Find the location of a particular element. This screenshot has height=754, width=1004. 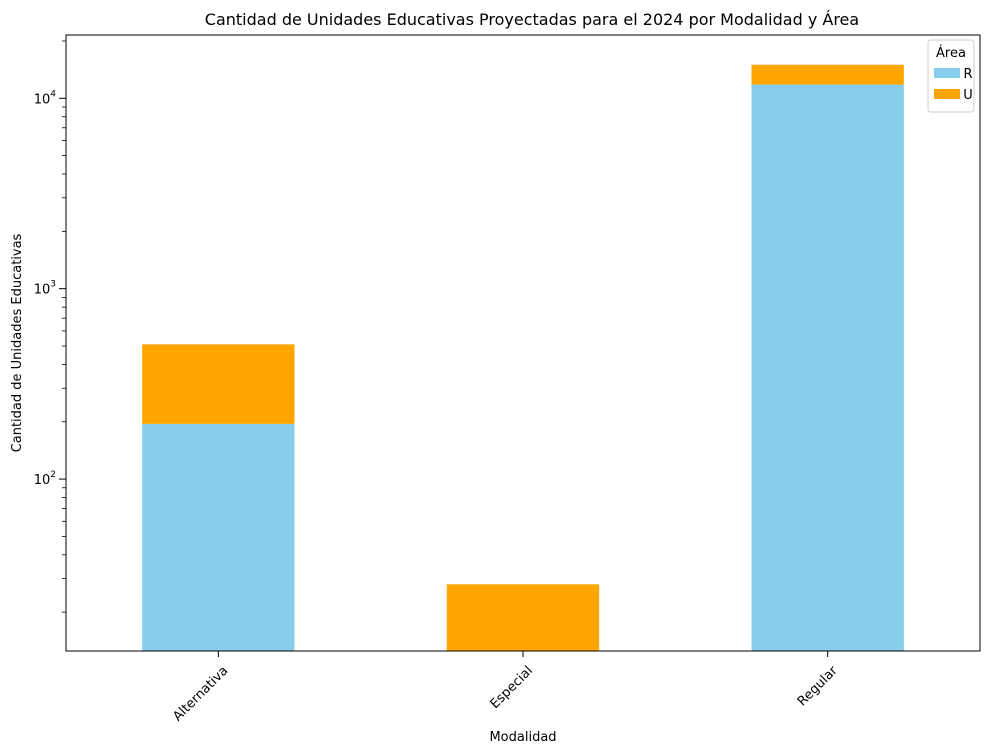

y-tick-label: 10² is located at coordinates (45, 479).